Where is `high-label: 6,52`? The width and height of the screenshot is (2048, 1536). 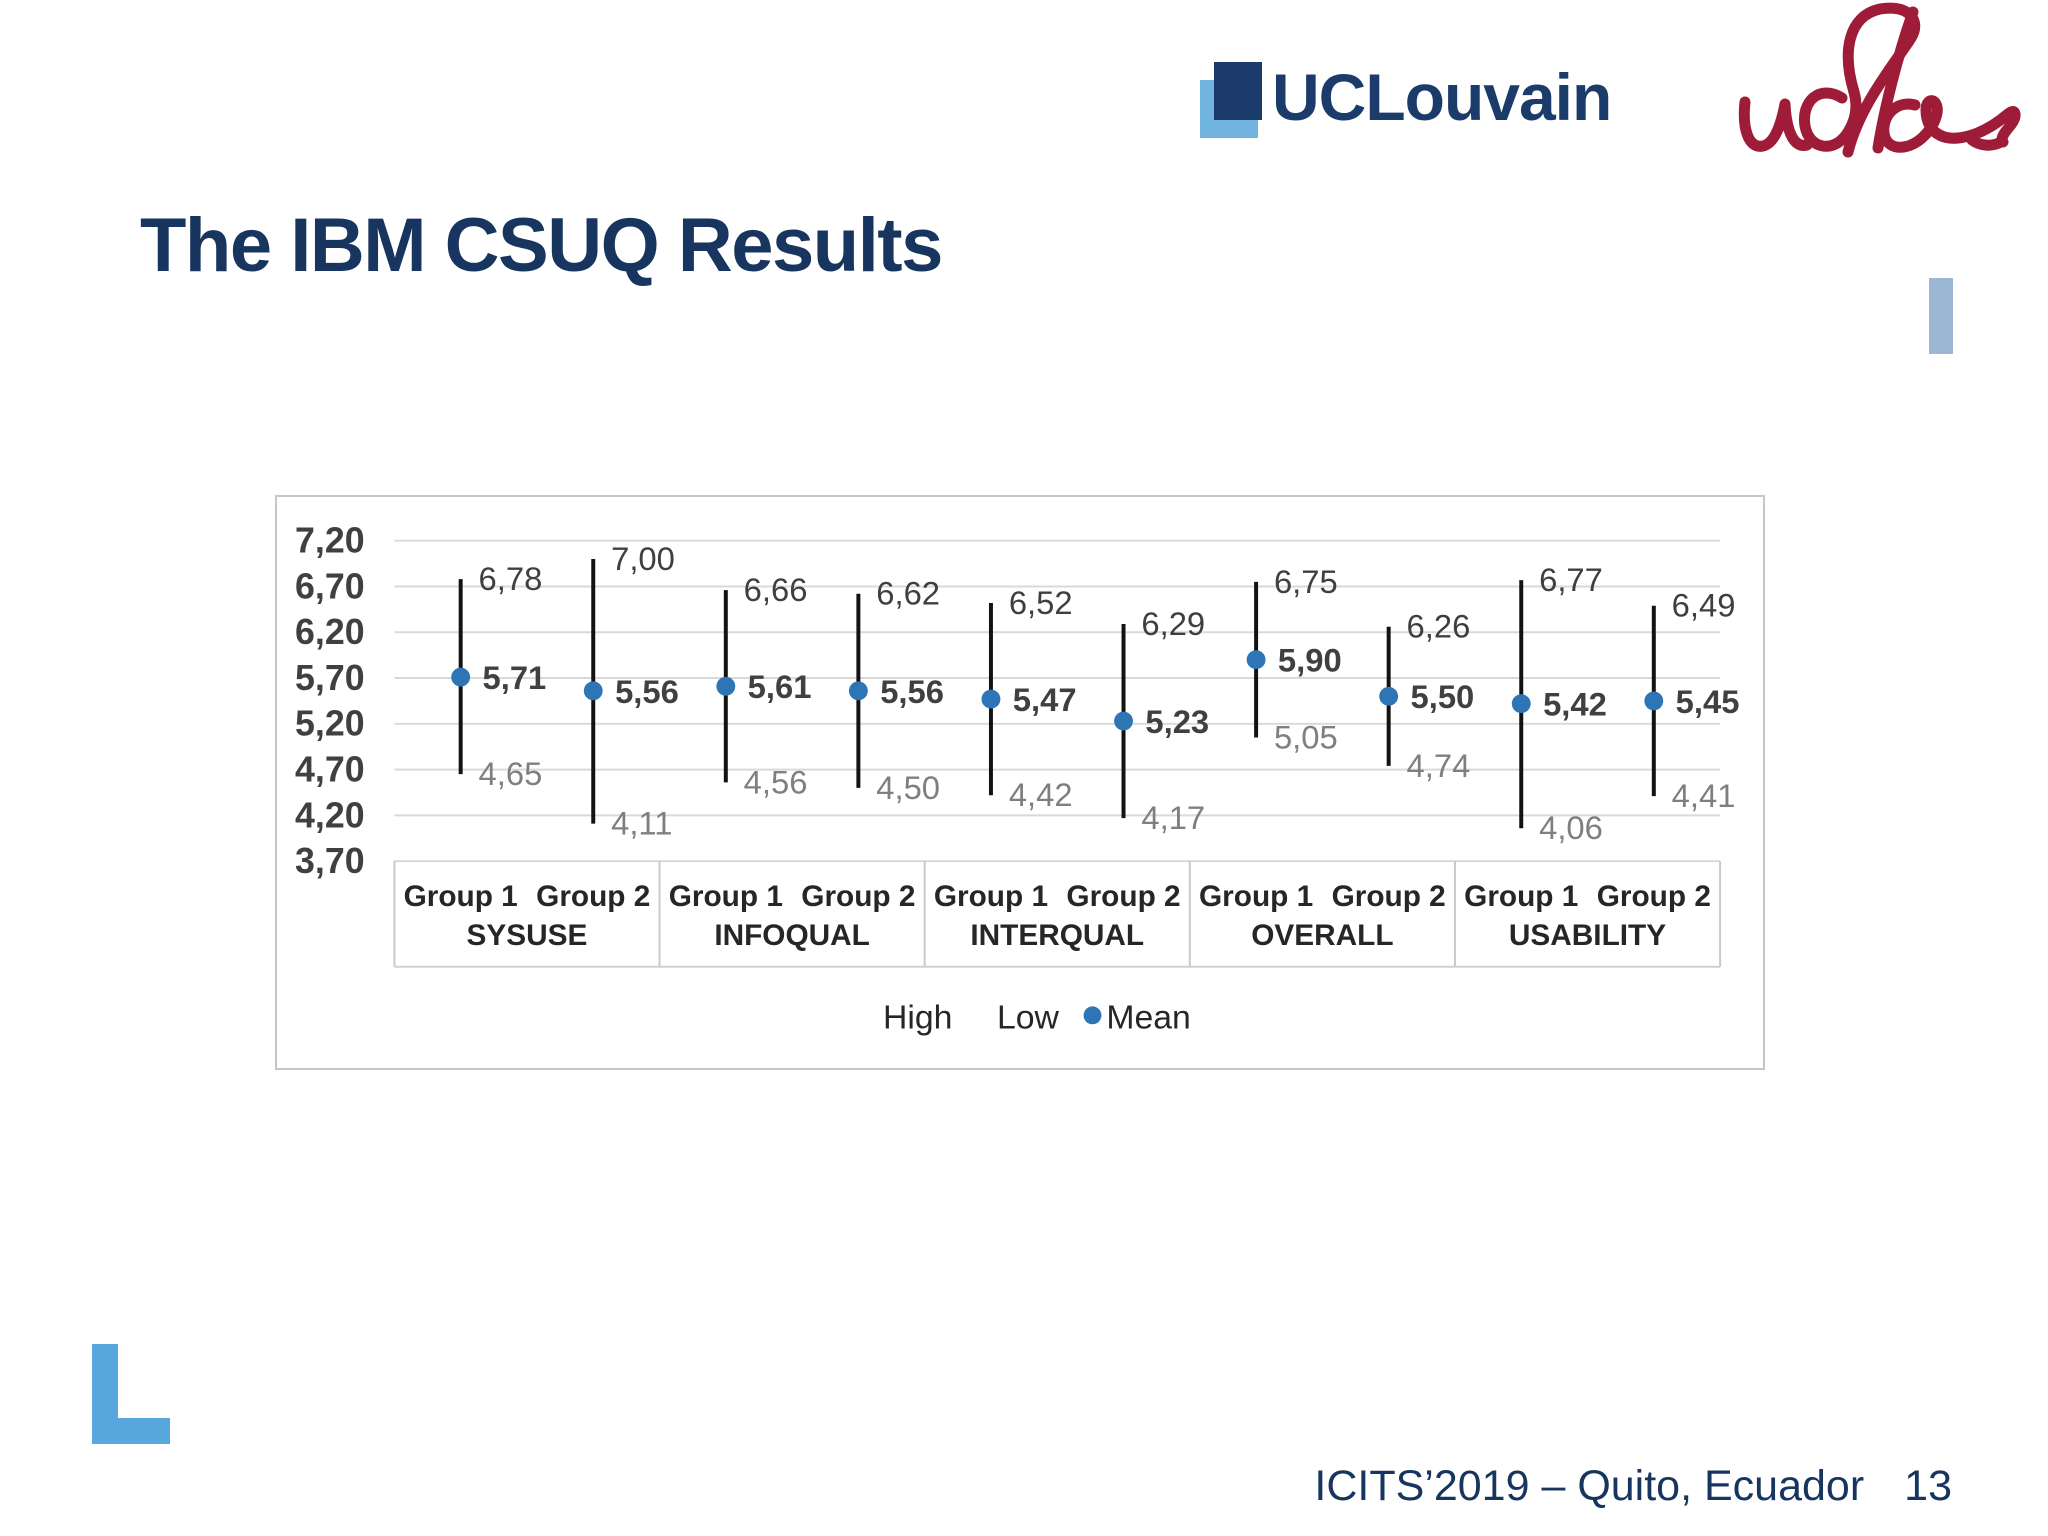 high-label: 6,52 is located at coordinates (1041, 602).